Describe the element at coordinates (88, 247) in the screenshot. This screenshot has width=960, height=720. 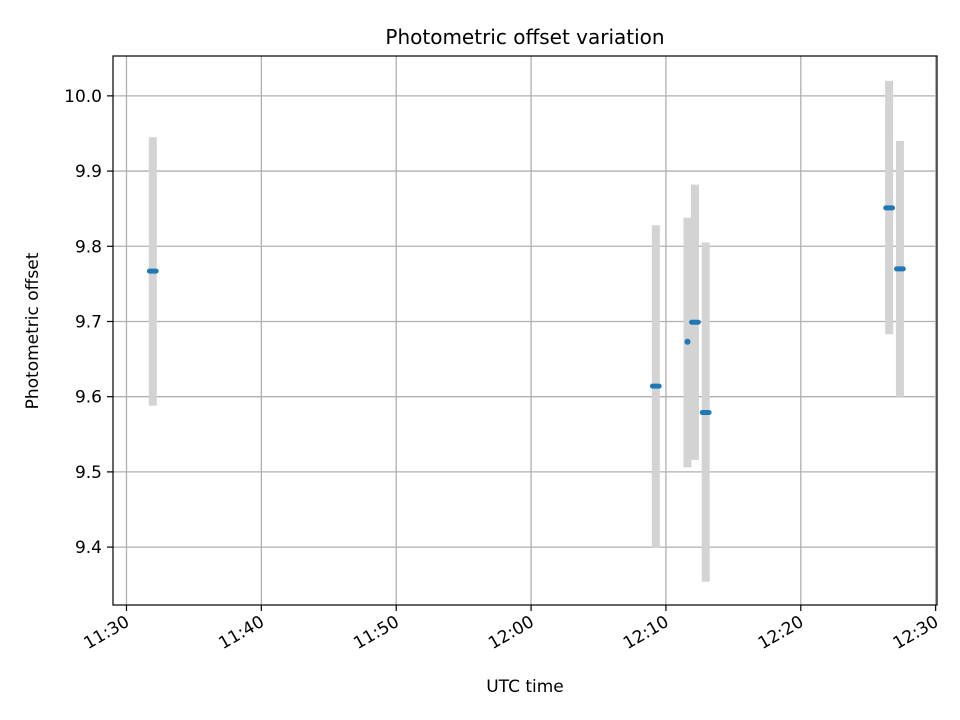
I see `y-tick-label: 9.8` at that location.